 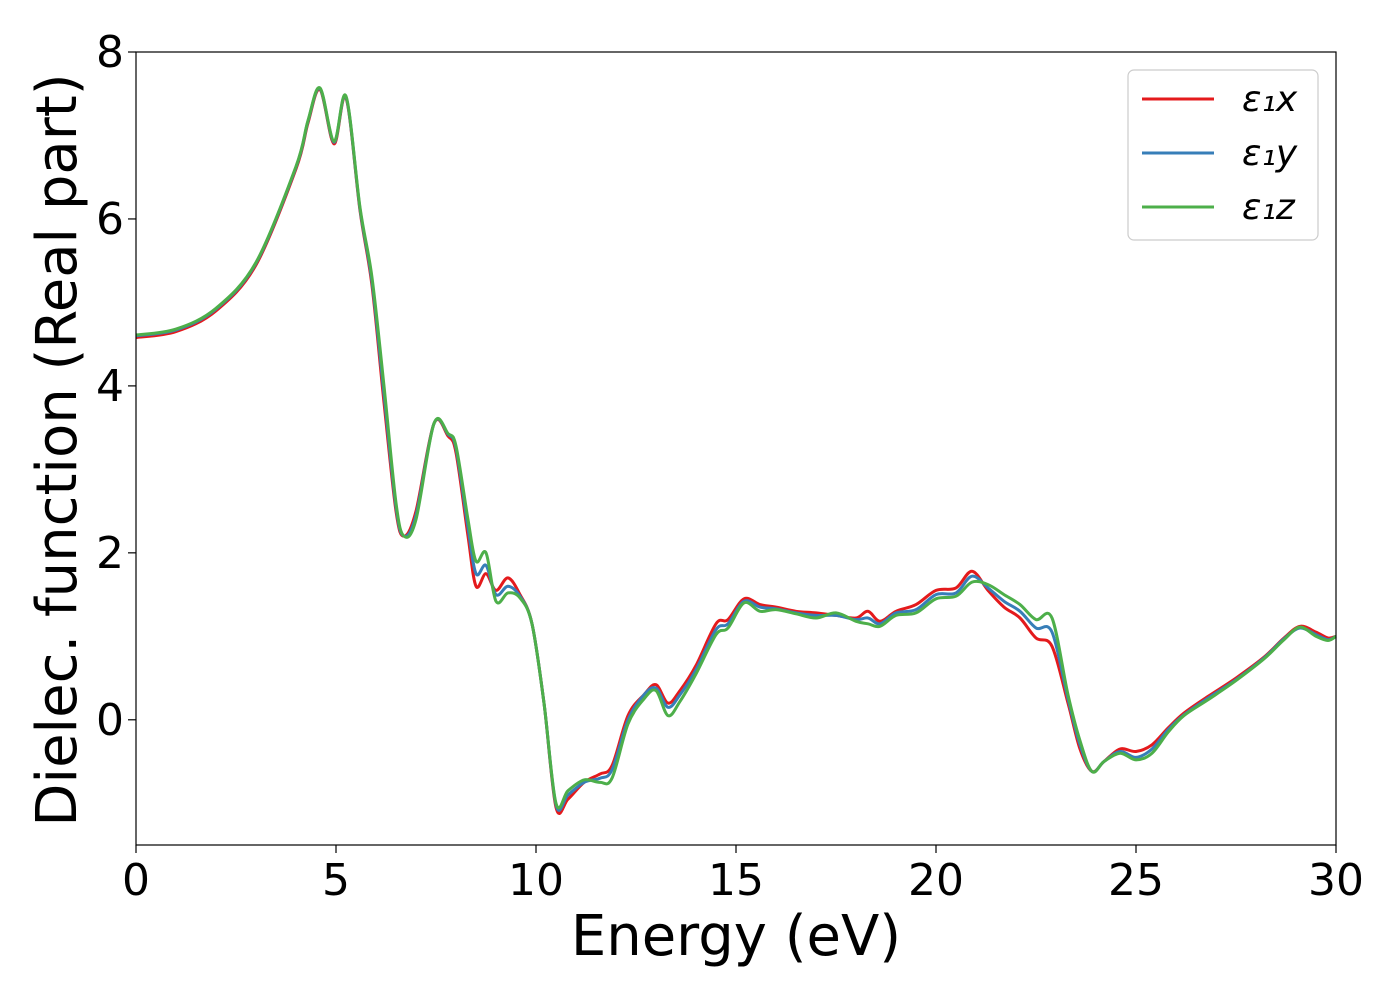 What do you see at coordinates (110, 52) in the screenshot?
I see `y-tick-label: 8` at bounding box center [110, 52].